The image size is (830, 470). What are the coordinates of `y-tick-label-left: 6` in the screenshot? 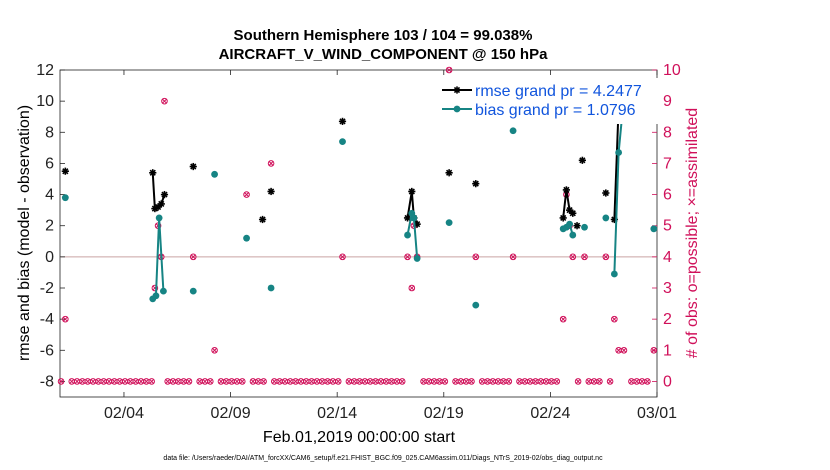 It's located at (49, 163).